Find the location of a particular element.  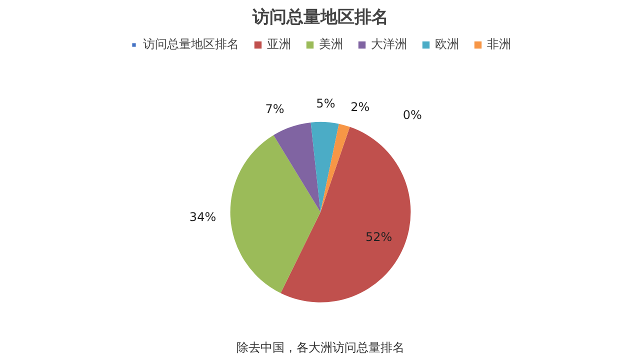

legend-label: 大洋洲 is located at coordinates (389, 44).